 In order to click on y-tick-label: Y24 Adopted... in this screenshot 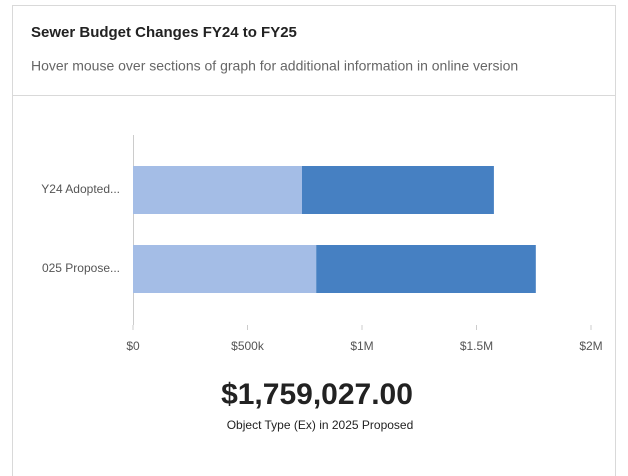, I will do `click(80, 189)`.